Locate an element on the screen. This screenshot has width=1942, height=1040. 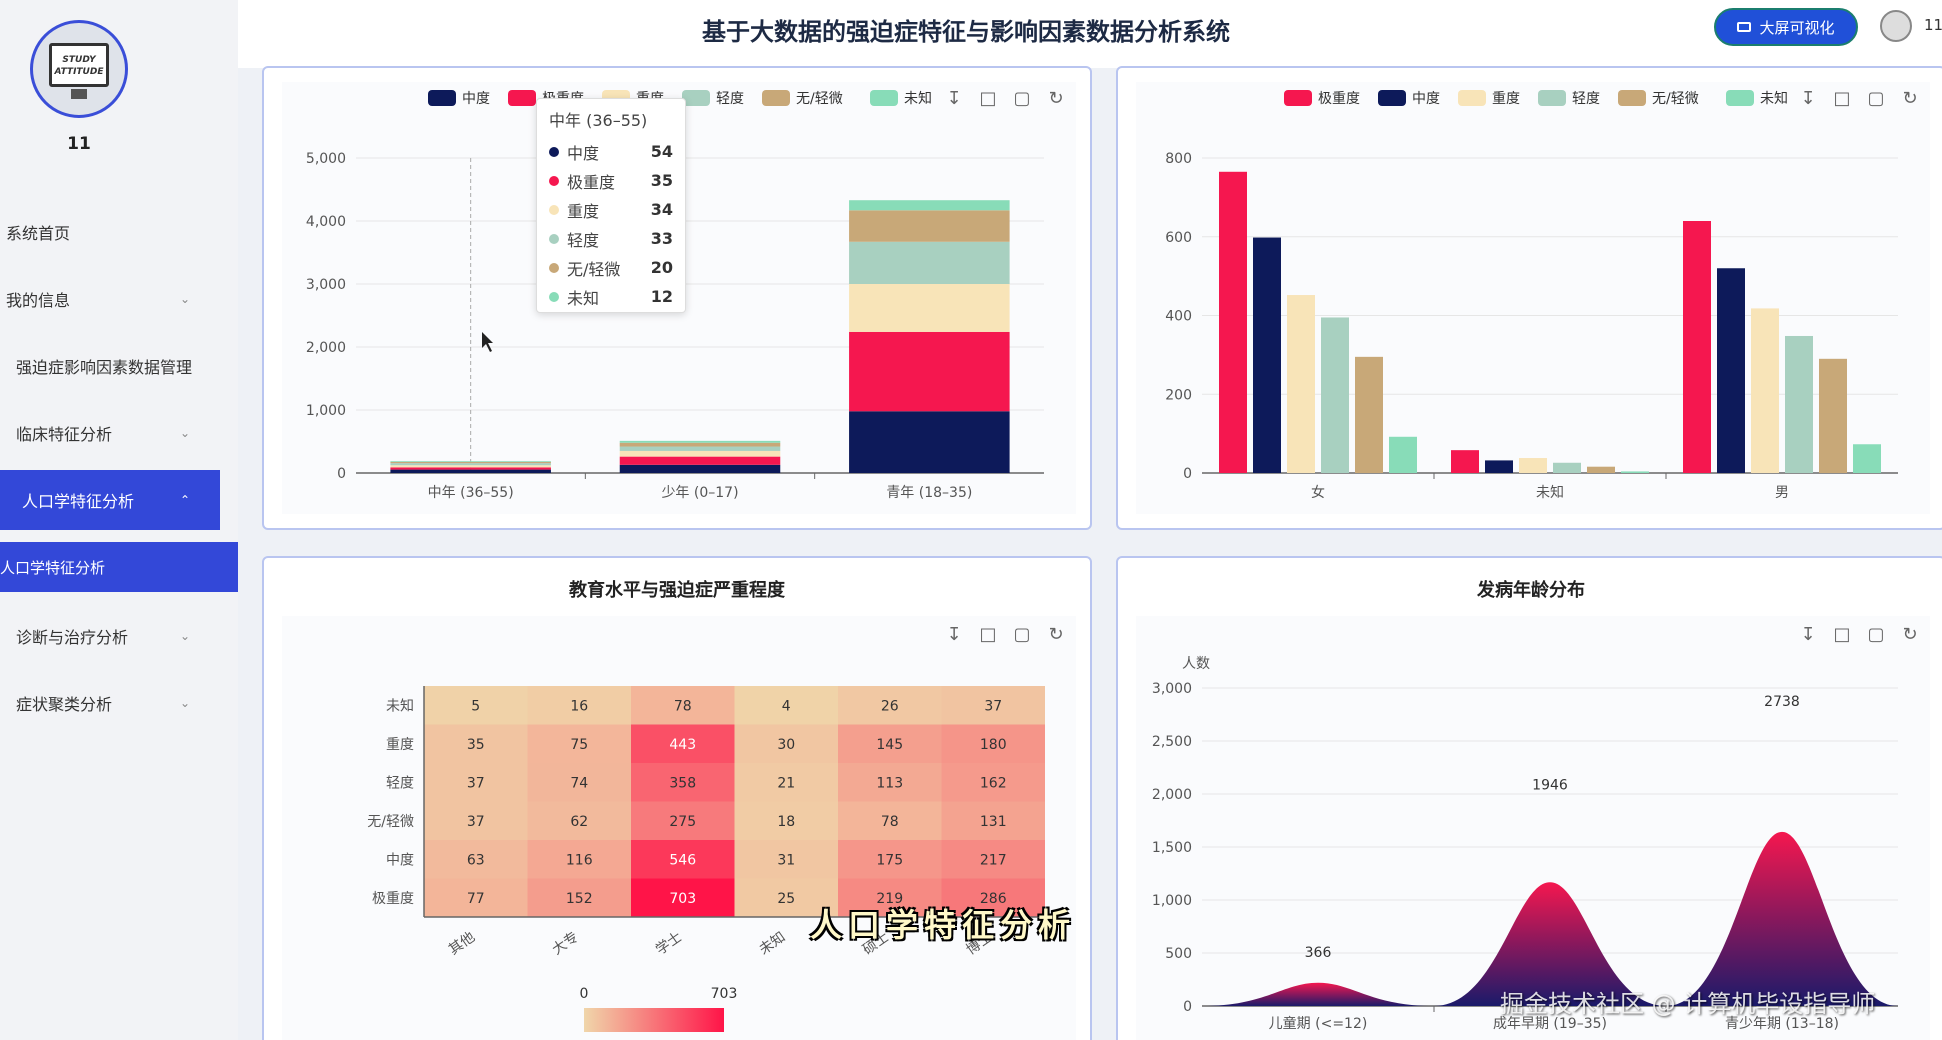
heatmap-cell-value: 37 is located at coordinates (993, 706).